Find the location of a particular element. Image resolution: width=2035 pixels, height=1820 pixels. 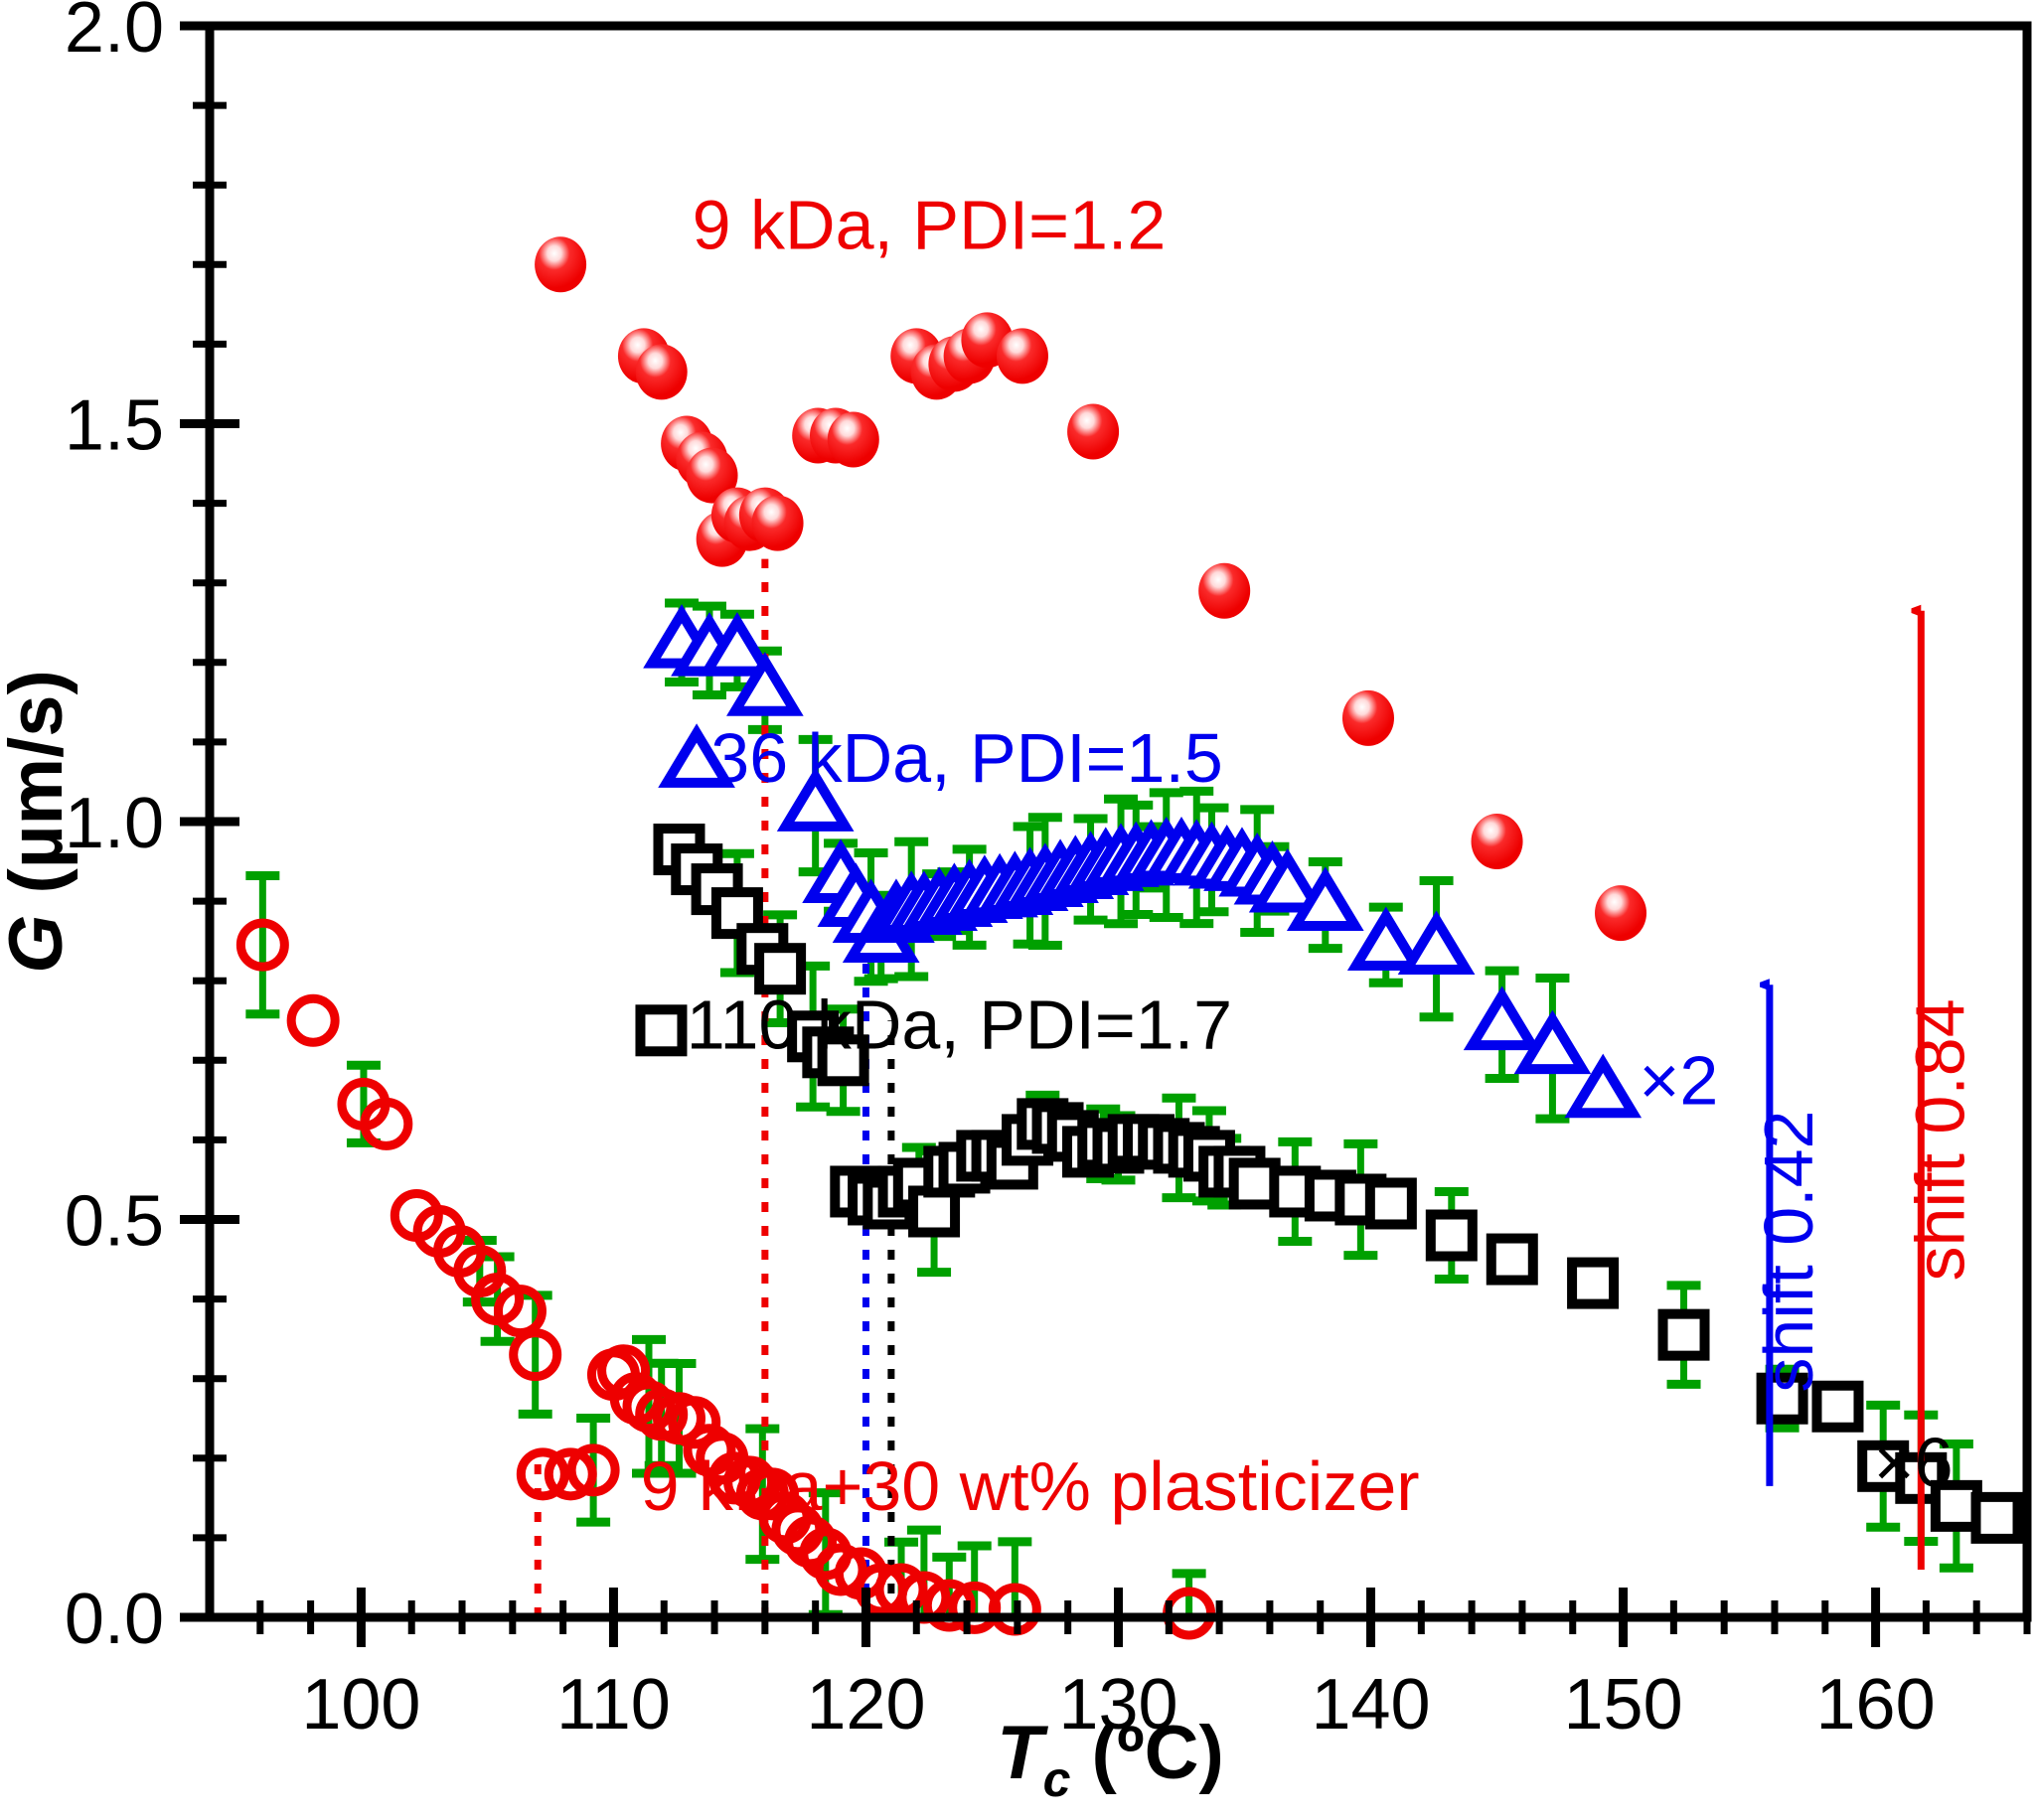

x-tick-label: 110 is located at coordinates (613, 1704).